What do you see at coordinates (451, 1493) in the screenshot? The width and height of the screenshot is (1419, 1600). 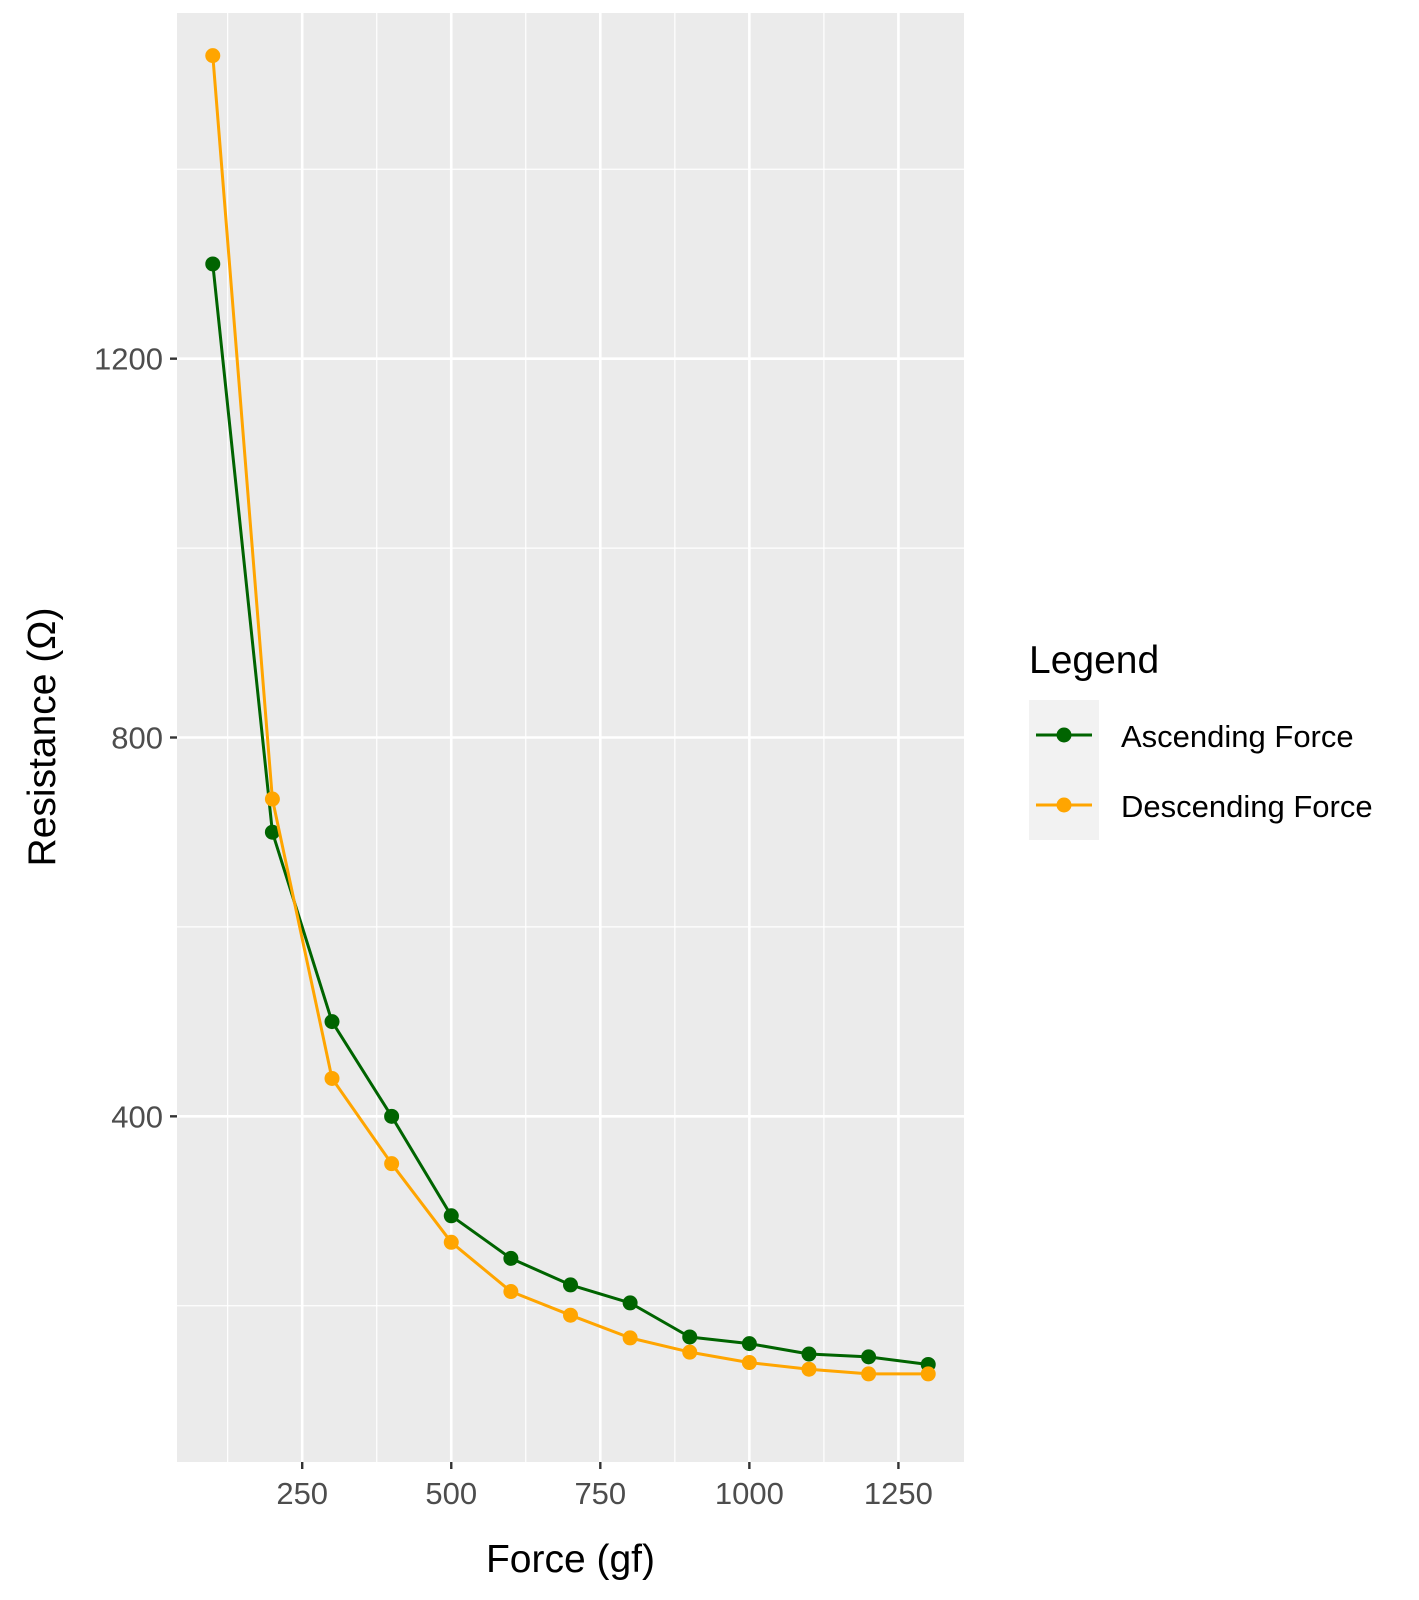 I see `x-tick-label: 500` at bounding box center [451, 1493].